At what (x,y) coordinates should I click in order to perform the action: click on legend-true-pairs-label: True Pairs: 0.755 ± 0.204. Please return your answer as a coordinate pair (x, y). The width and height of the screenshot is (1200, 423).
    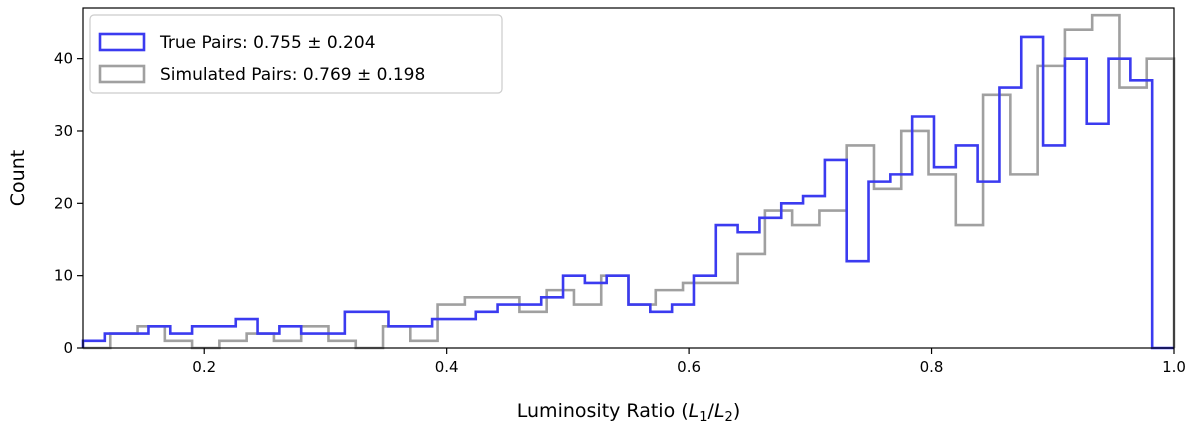
    Looking at the image, I should click on (267, 43).